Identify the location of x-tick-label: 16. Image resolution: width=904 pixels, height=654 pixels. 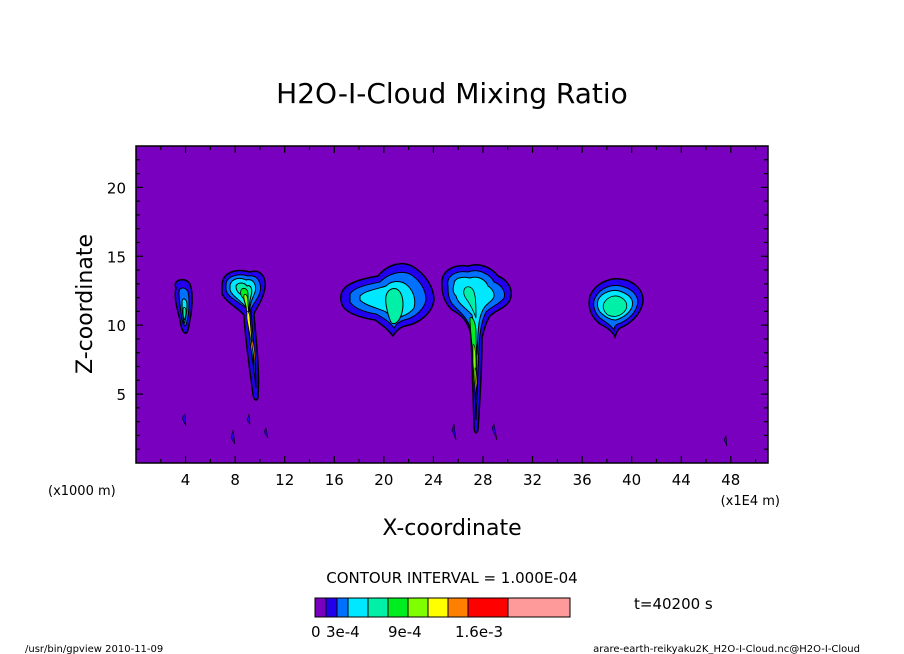
(334, 480).